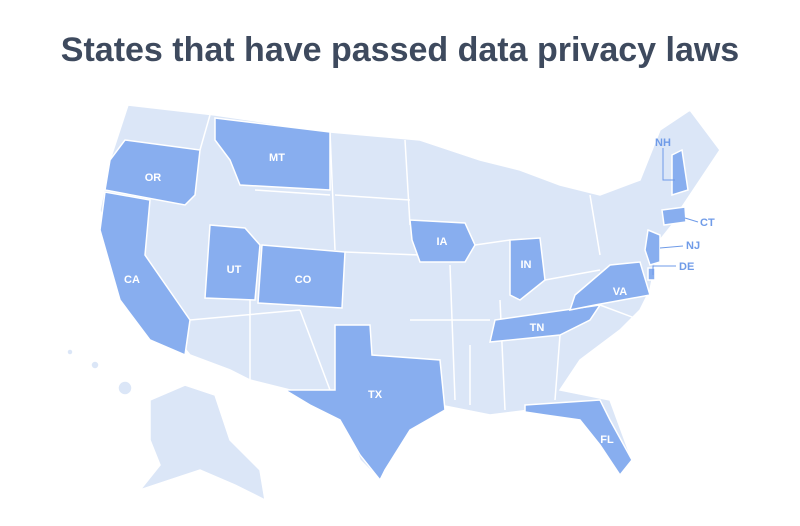 This screenshot has height=526, width=800. Describe the element at coordinates (277, 158) in the screenshot. I see `state-label: MT` at that location.